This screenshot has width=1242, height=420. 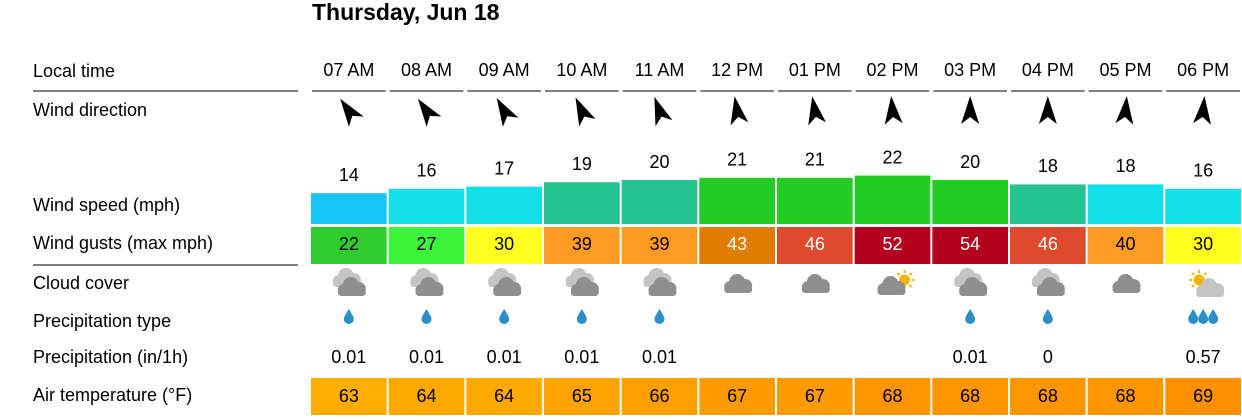 What do you see at coordinates (1125, 70) in the screenshot?
I see `time-label: 05 PM` at bounding box center [1125, 70].